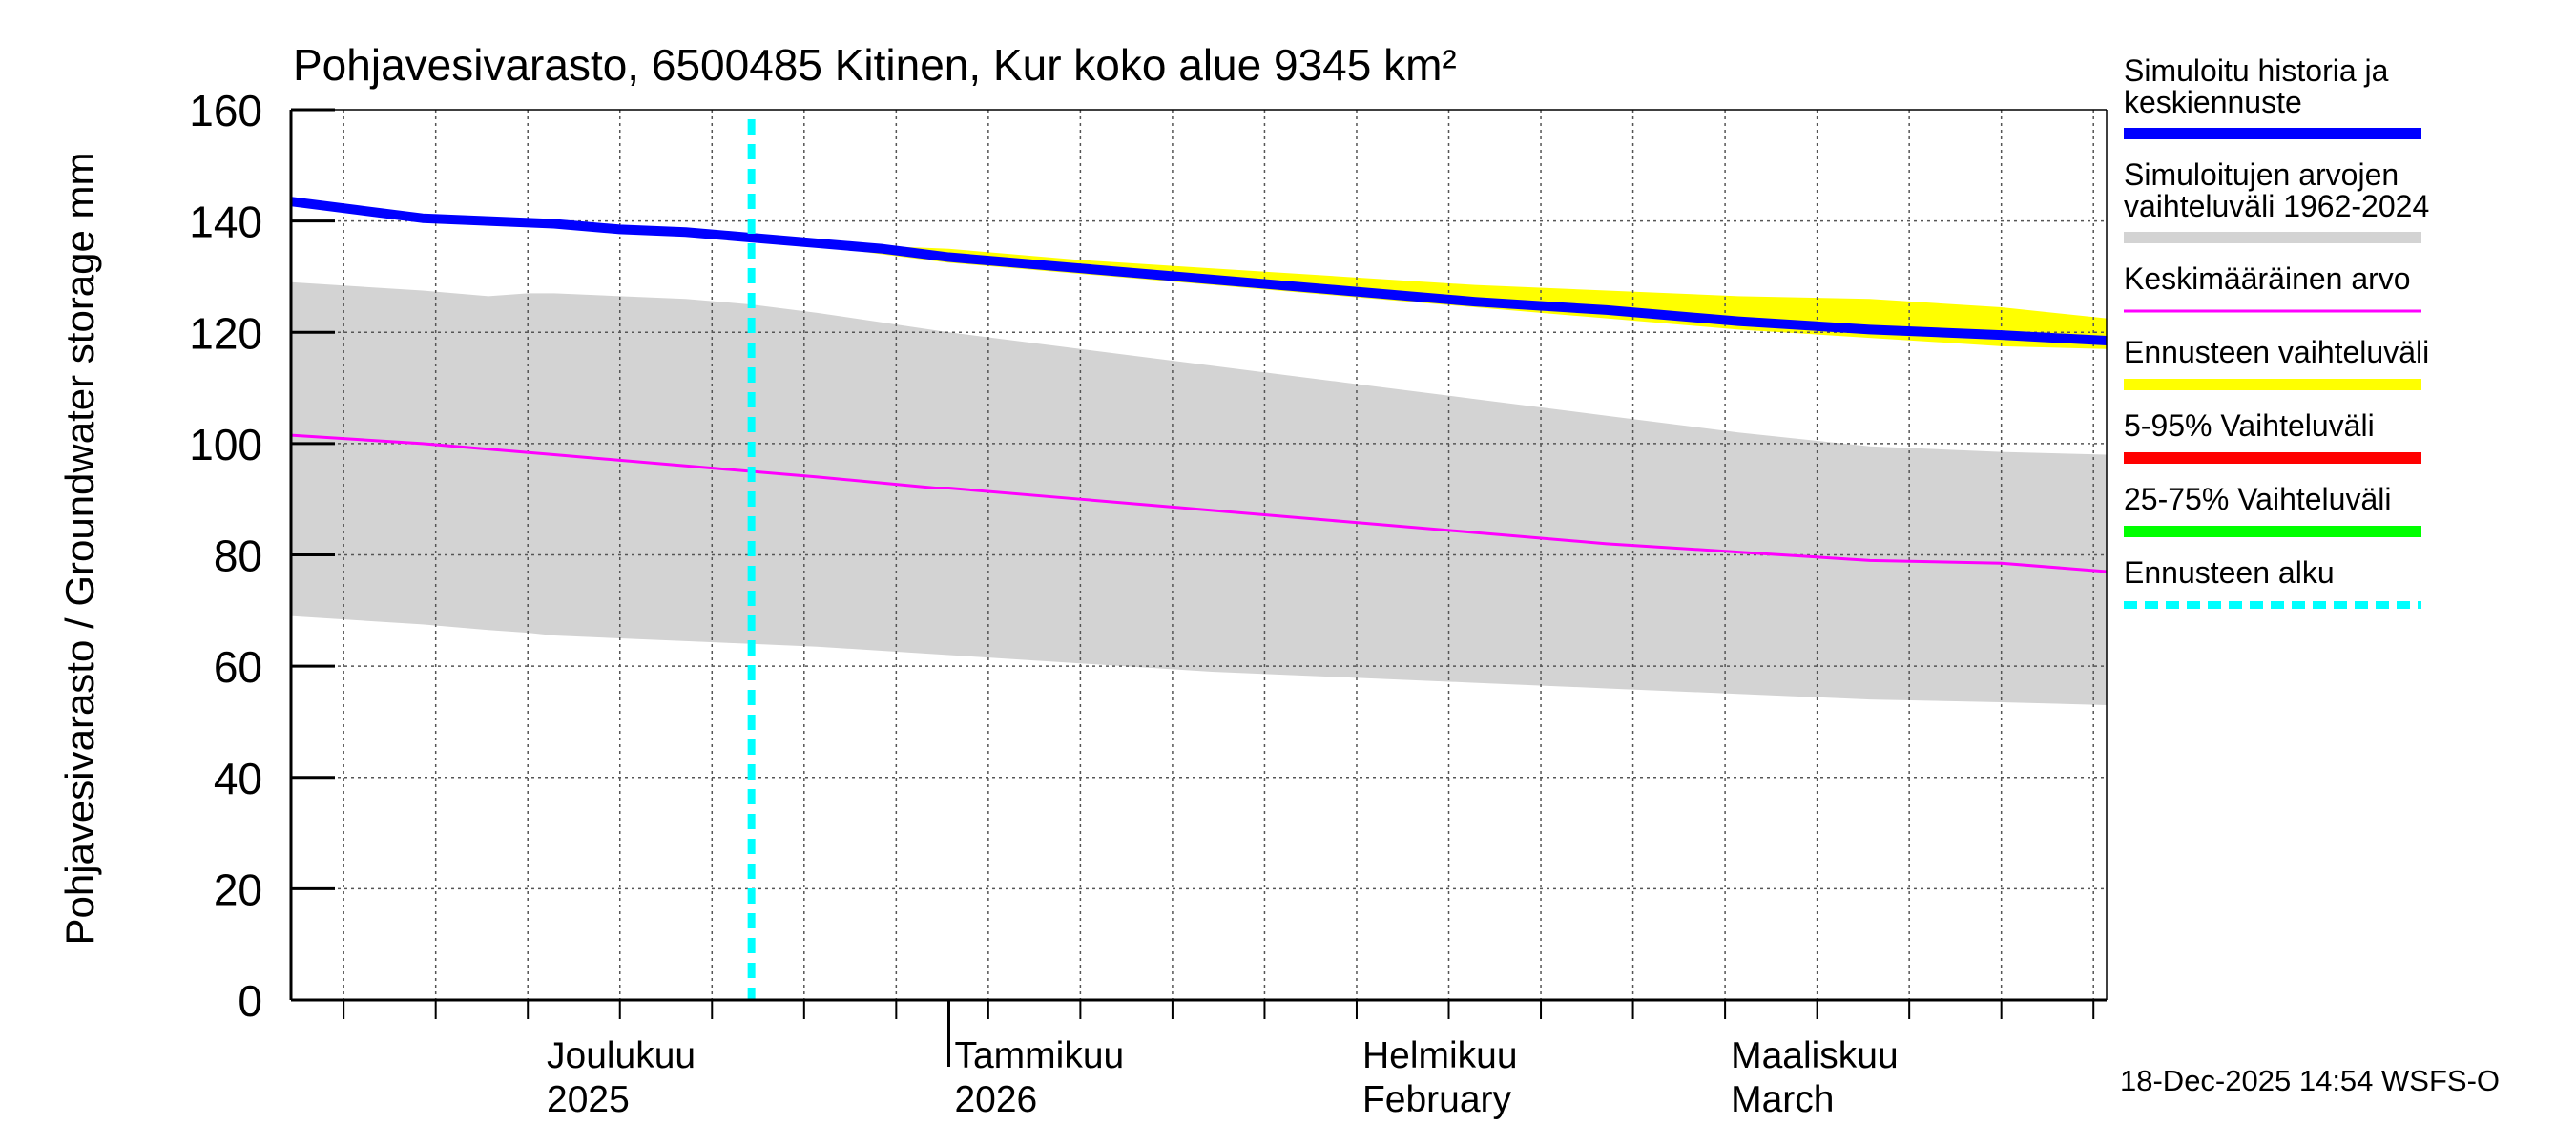 This screenshot has width=2576, height=1145. Describe the element at coordinates (621, 1055) in the screenshot. I see `x-month-label: Joulukuu` at that location.